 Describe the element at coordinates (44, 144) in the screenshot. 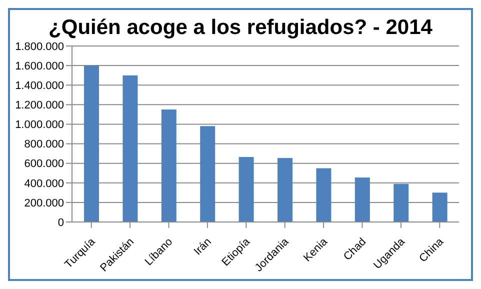

I see `y-tick-label: 800.000` at that location.